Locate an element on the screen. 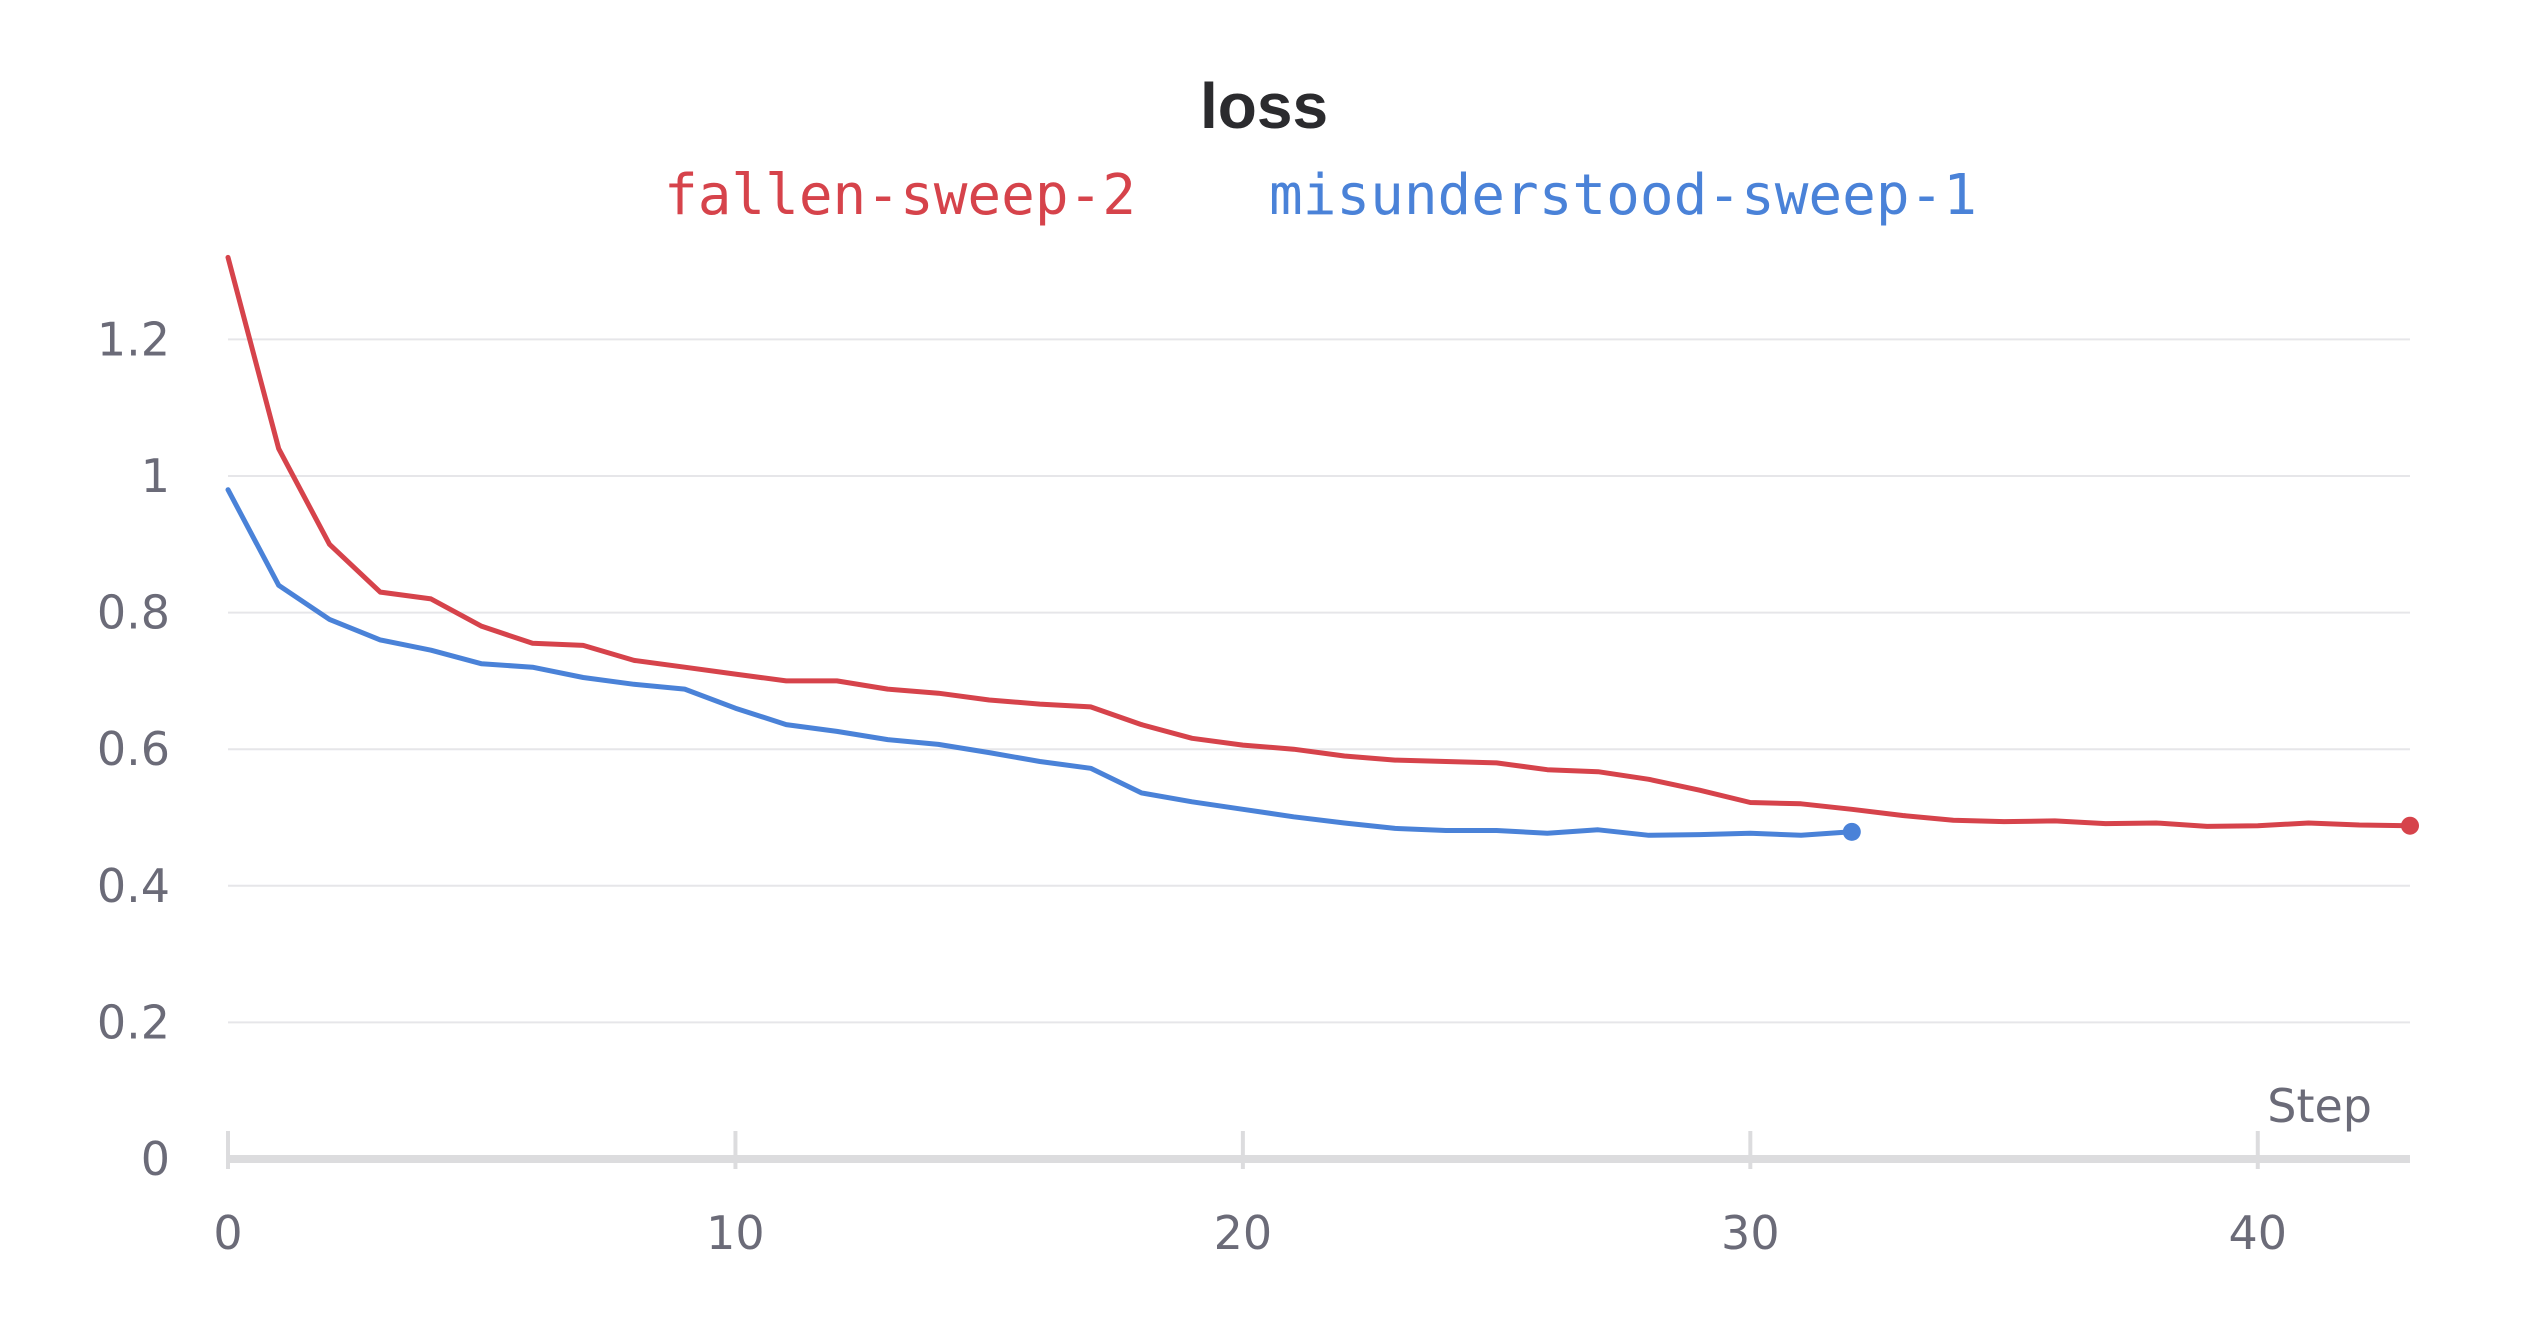  y-tick-label: 0.6 is located at coordinates (133, 749).